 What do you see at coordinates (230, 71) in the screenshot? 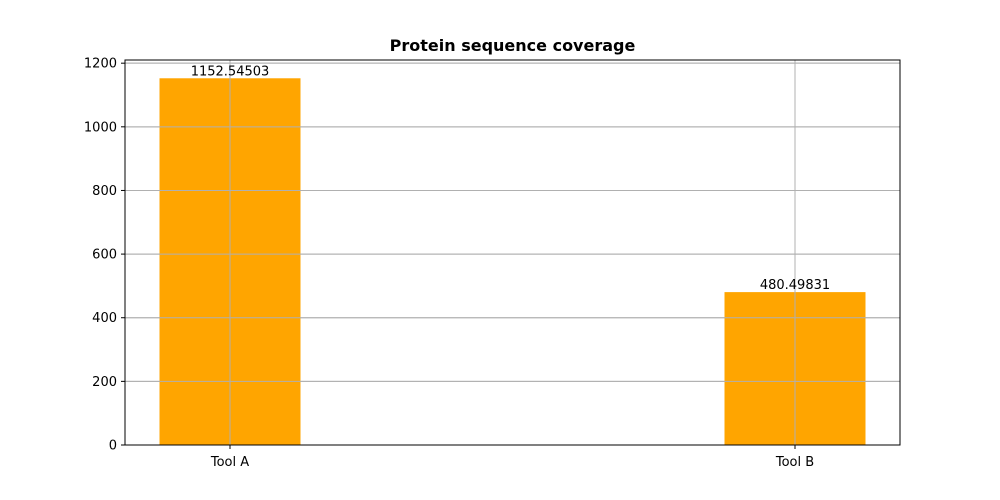
I see `data-label-tool-a: 1152.54503` at bounding box center [230, 71].